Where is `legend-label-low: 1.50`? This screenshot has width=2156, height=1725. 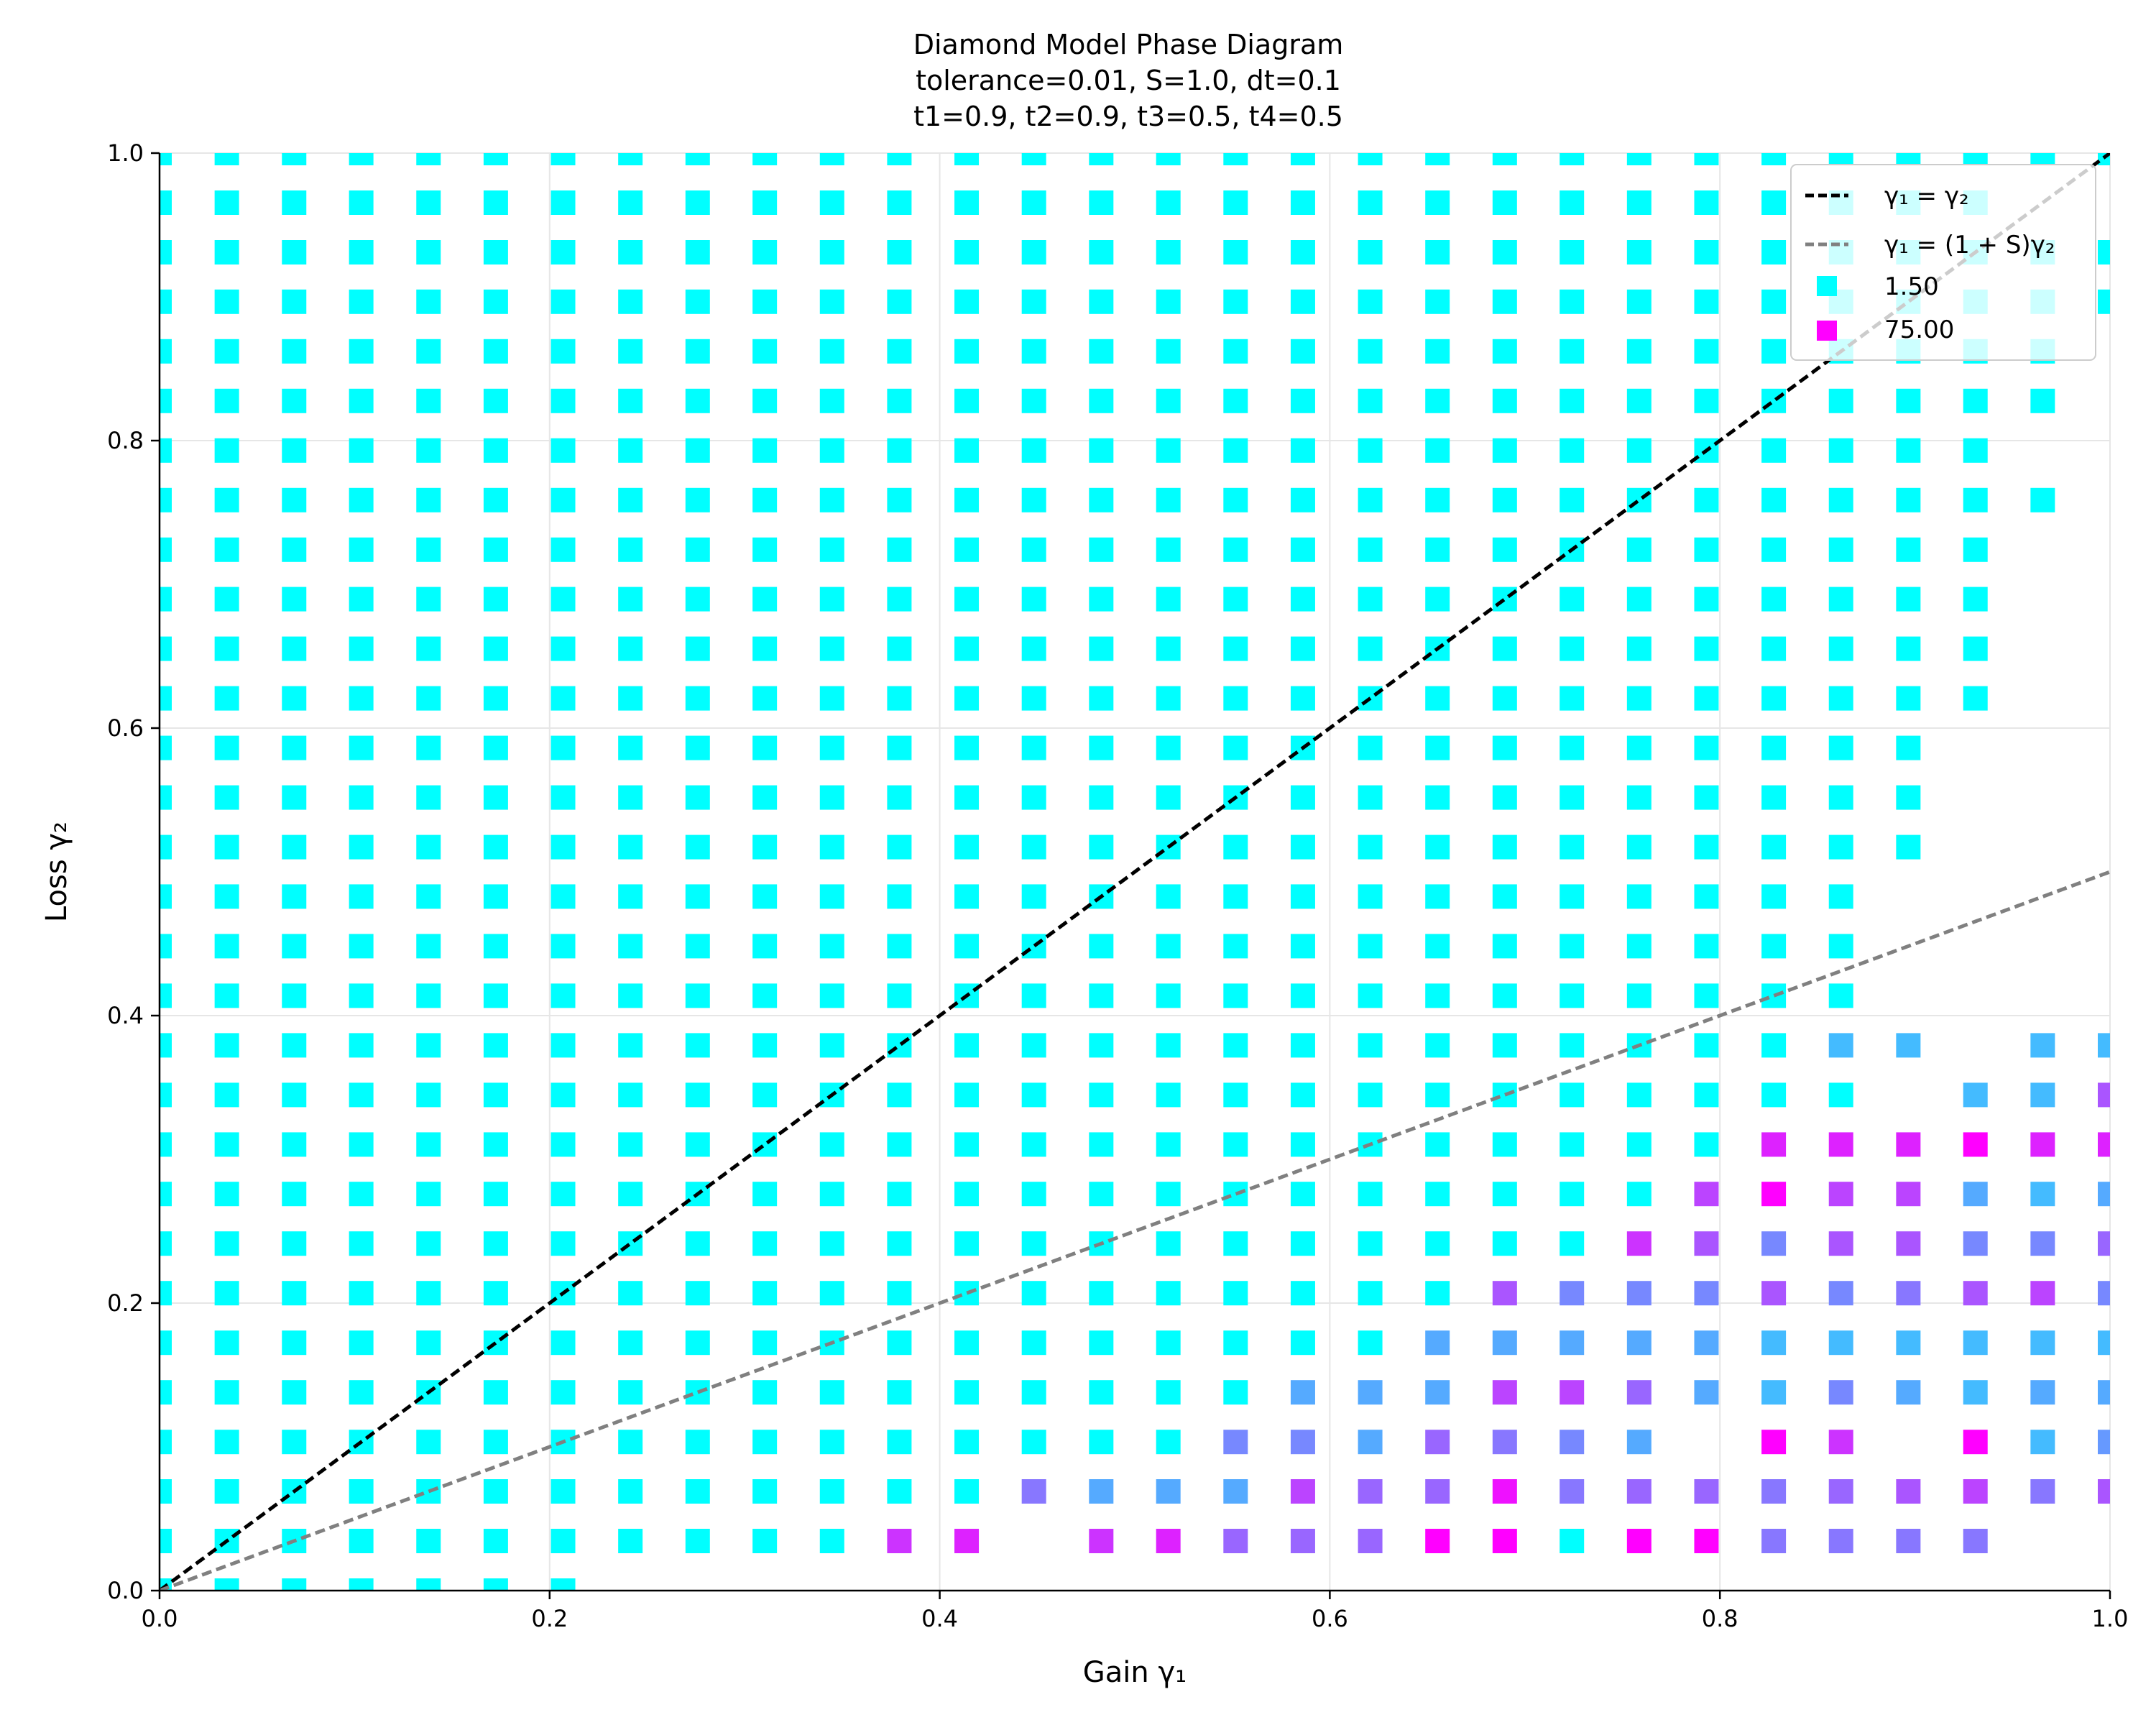 legend-label-low: 1.50 is located at coordinates (1911, 286).